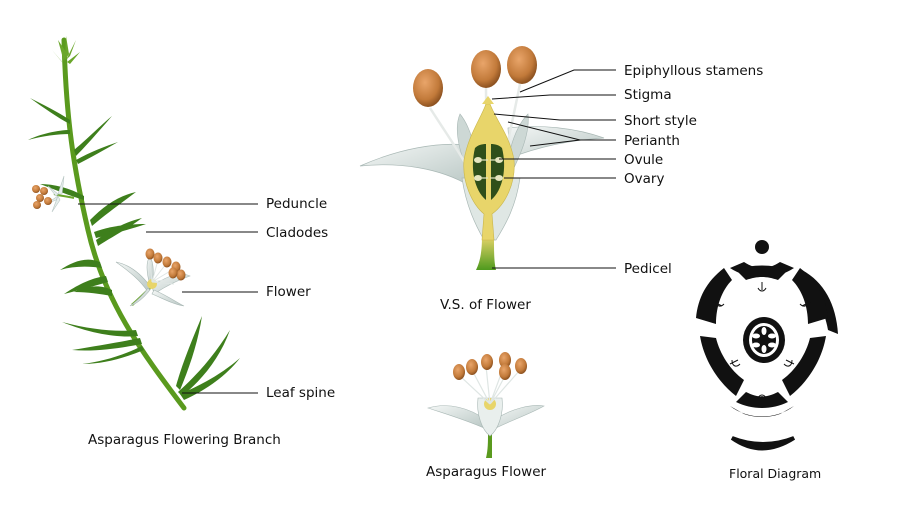  Describe the element at coordinates (762, 247) in the screenshot. I see `mother-axis` at that location.